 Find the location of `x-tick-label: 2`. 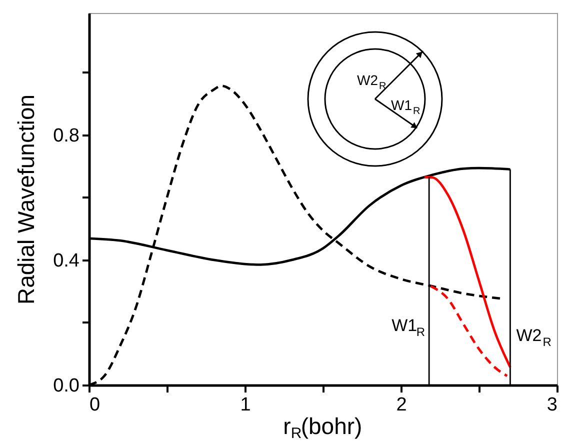

x-tick-label: 2 is located at coordinates (401, 405).